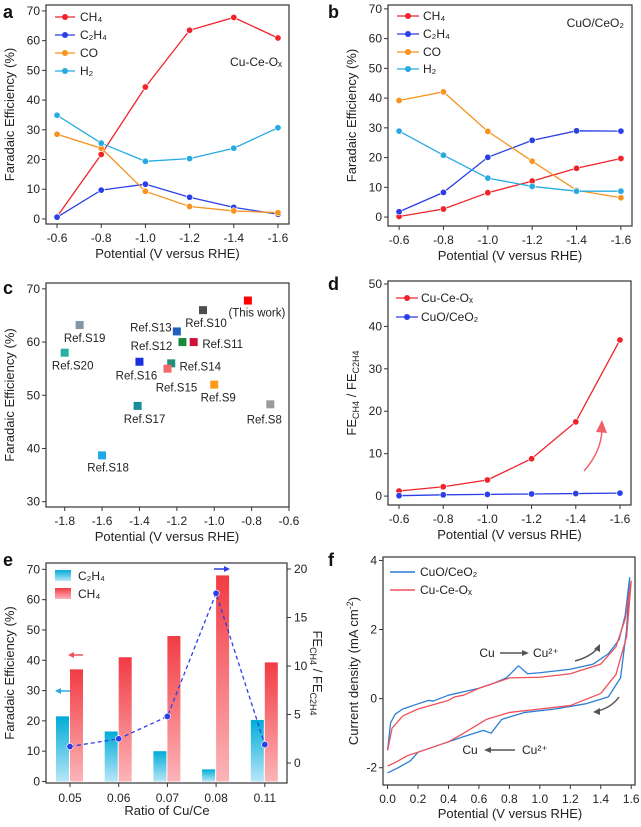 This screenshot has height=827, width=641. I want to click on left-axis-arrow-c2h4-head, so click(58, 691).